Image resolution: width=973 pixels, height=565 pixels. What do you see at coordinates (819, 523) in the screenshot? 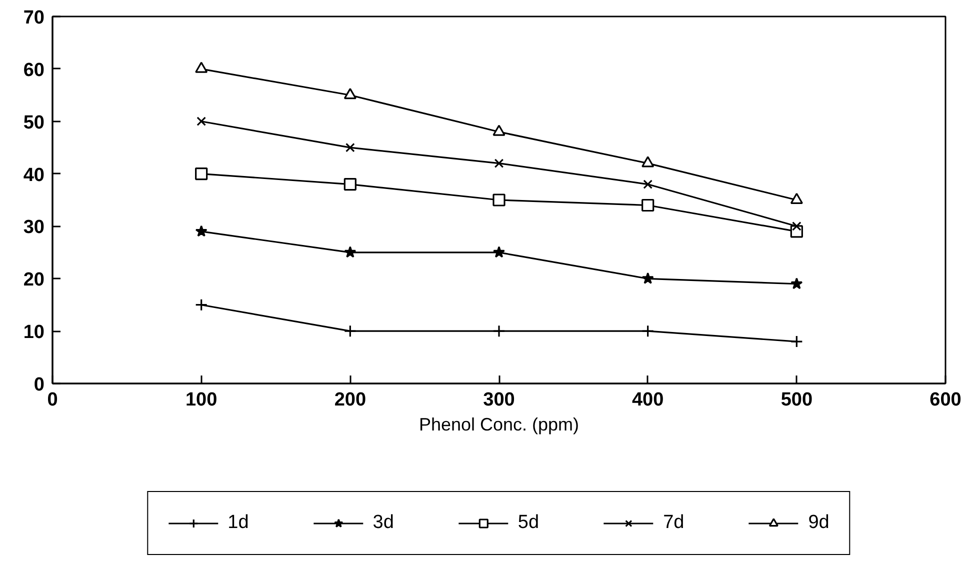
I see `legend-label: 9d` at bounding box center [819, 523].